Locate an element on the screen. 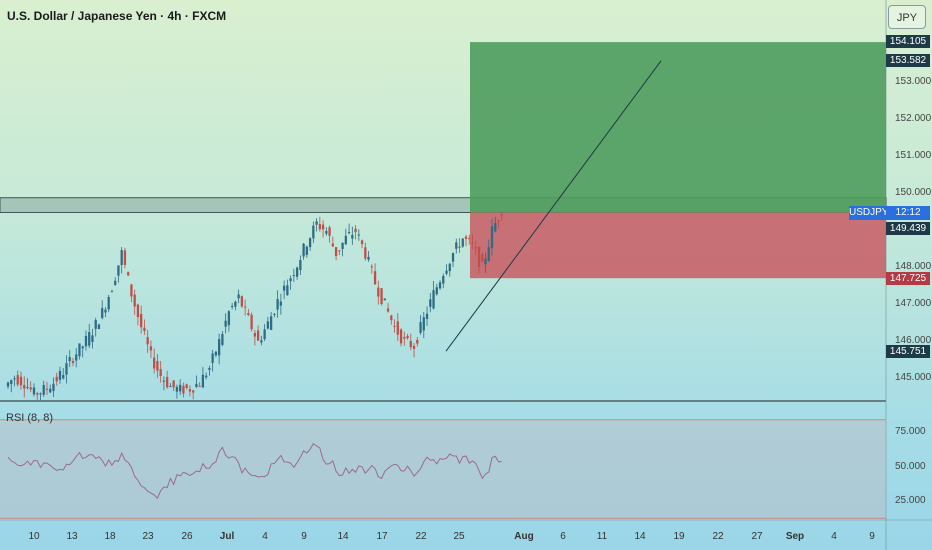 This screenshot has width=932, height=550. time-label: 22 is located at coordinates (421, 536).